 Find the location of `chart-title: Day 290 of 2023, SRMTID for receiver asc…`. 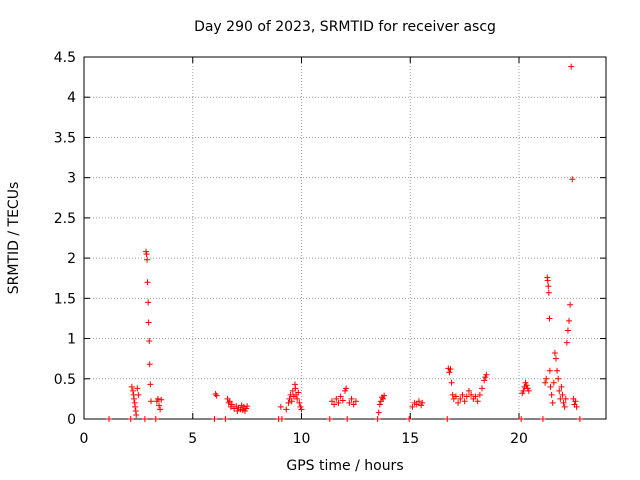

chart-title: Day 290 of 2023, SRMTID for receiver asc… is located at coordinates (345, 27).